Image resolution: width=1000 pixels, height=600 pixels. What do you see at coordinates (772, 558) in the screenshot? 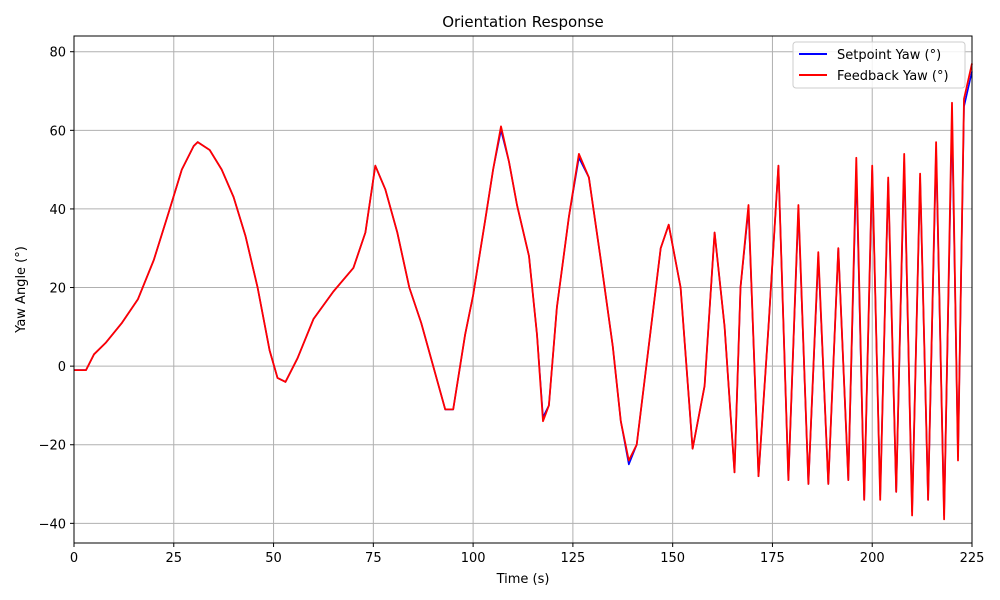
I see `x-tick-label: 175` at bounding box center [772, 558].